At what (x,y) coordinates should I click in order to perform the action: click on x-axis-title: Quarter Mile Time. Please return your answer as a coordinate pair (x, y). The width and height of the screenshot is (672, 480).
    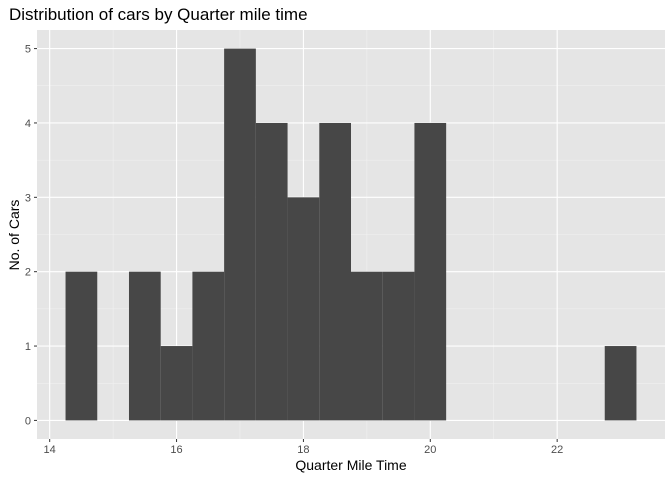
    Looking at the image, I should click on (350, 465).